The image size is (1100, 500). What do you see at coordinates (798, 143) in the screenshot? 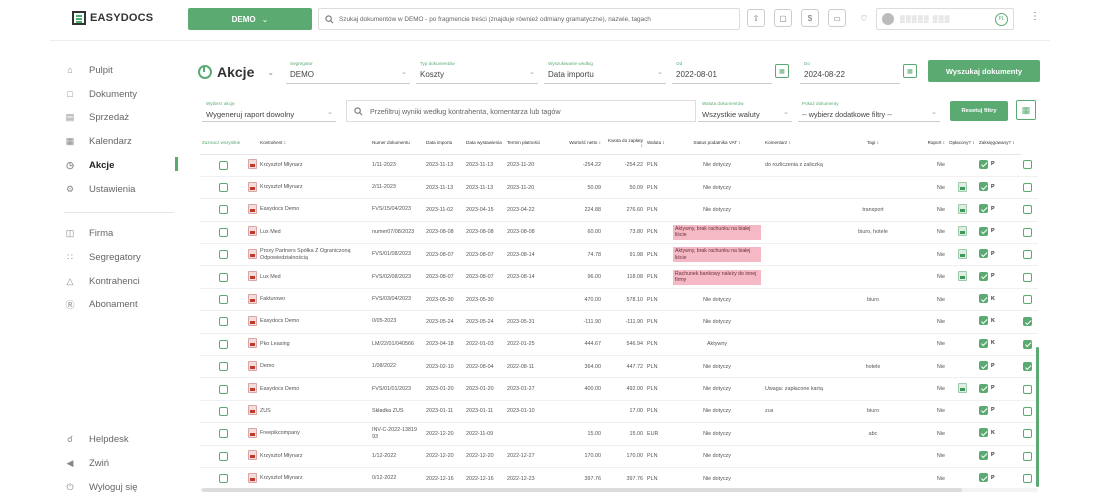
I see `comment-header: Komentarz ↕` at bounding box center [798, 143].